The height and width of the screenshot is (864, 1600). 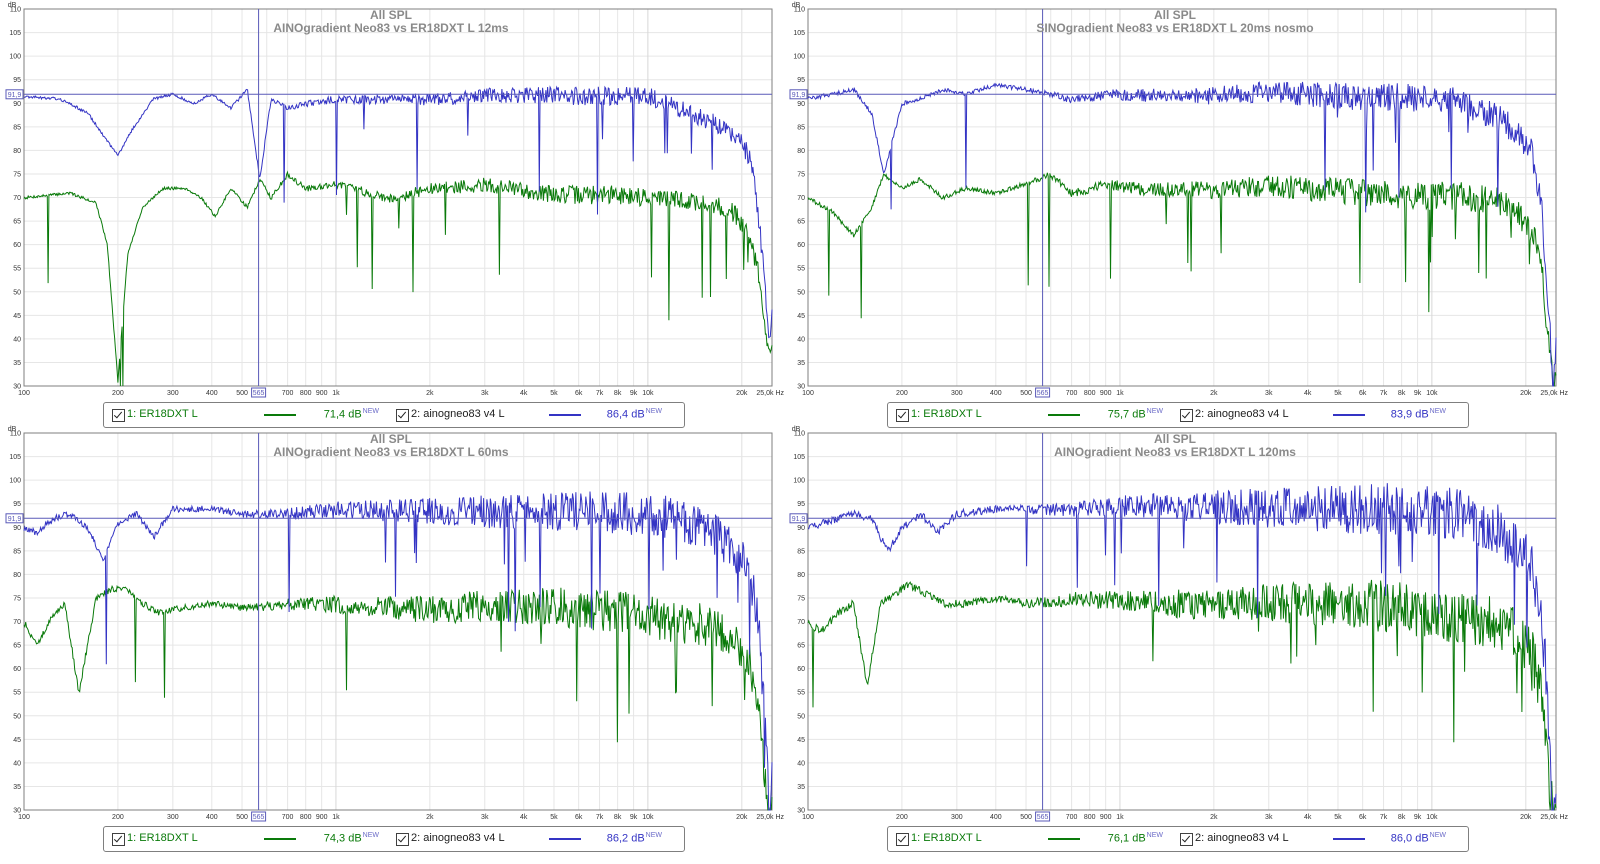 I want to click on series-trace-er18dxt, so click(x=1182, y=279).